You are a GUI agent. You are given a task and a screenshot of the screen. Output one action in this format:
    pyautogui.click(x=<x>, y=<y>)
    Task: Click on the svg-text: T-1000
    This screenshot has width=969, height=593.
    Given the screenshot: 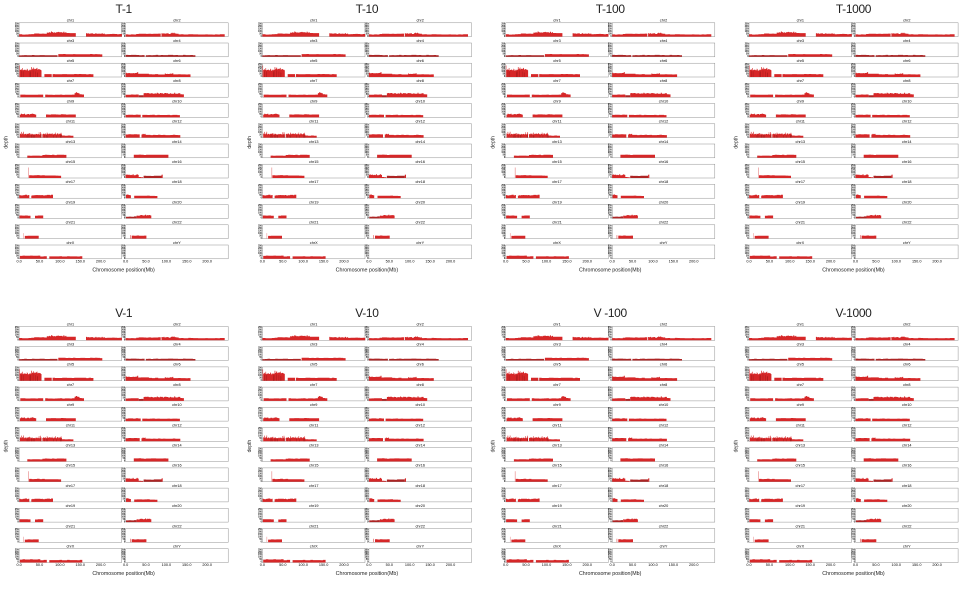 What is the action you would take?
    pyautogui.click(x=854, y=9)
    